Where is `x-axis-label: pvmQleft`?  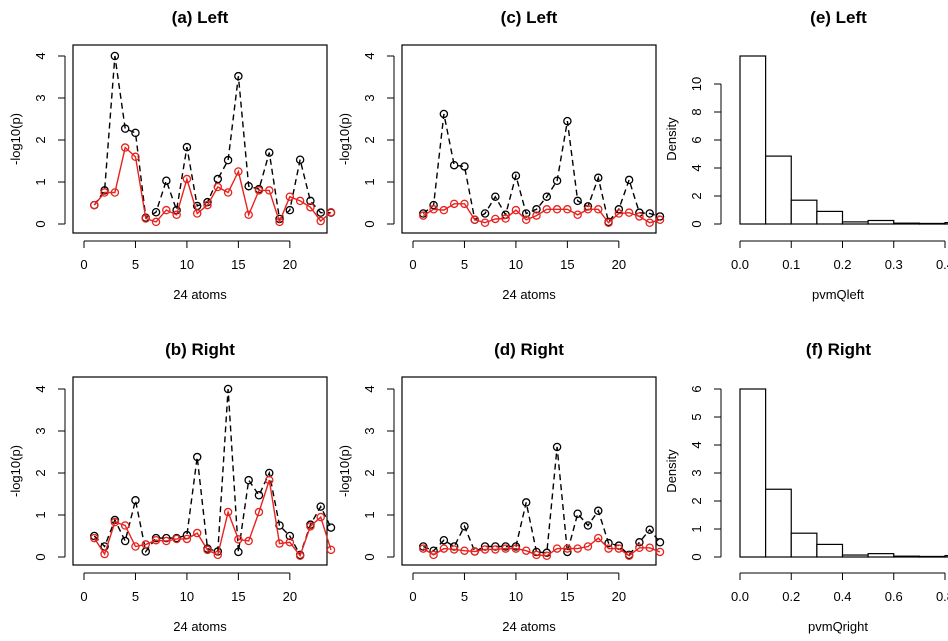 x-axis-label: pvmQleft is located at coordinates (838, 294).